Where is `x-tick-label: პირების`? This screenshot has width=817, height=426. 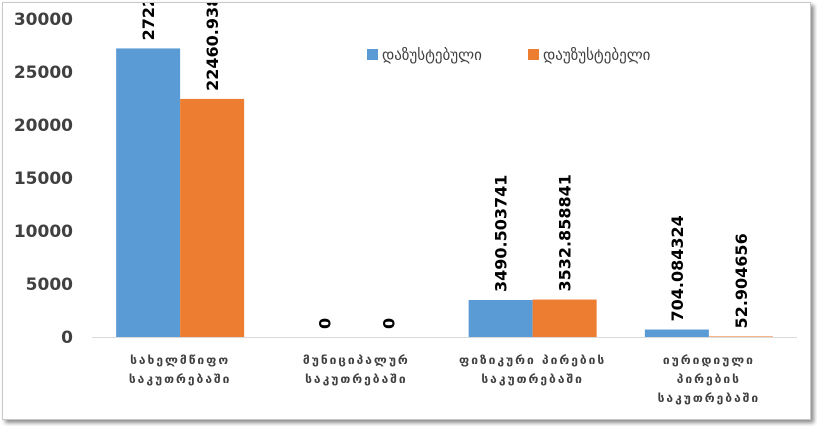 x-tick-label: პირების is located at coordinates (709, 379).